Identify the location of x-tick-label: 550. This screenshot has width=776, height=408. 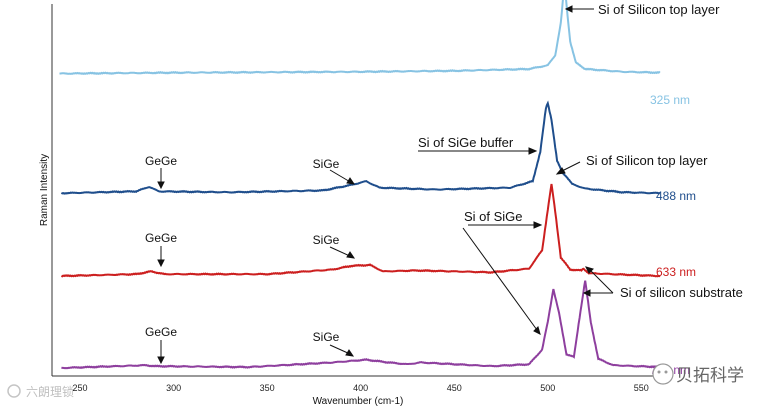
(641, 388).